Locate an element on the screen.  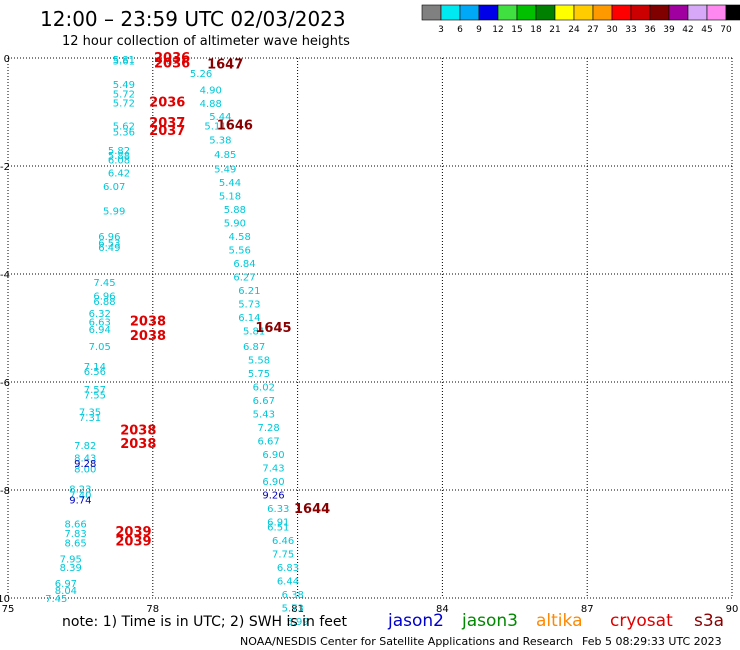
y-tick-label: -2 is located at coordinates (5, 167).